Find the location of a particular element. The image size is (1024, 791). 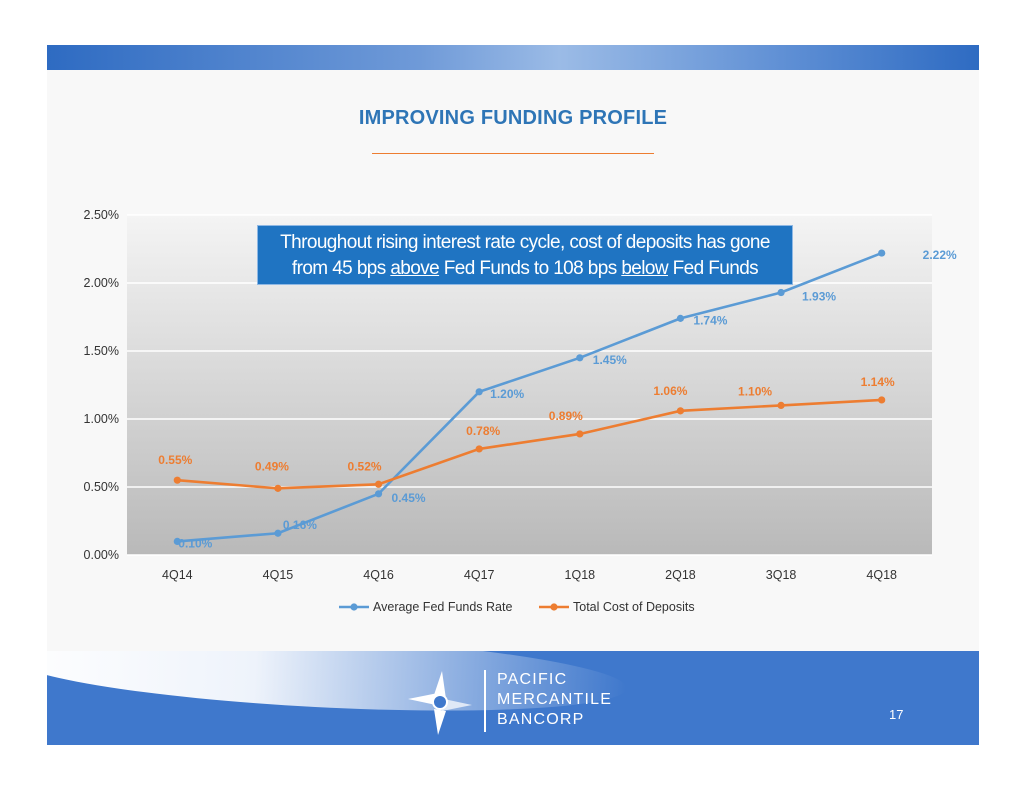

data-label: 1.93% is located at coordinates (819, 297).